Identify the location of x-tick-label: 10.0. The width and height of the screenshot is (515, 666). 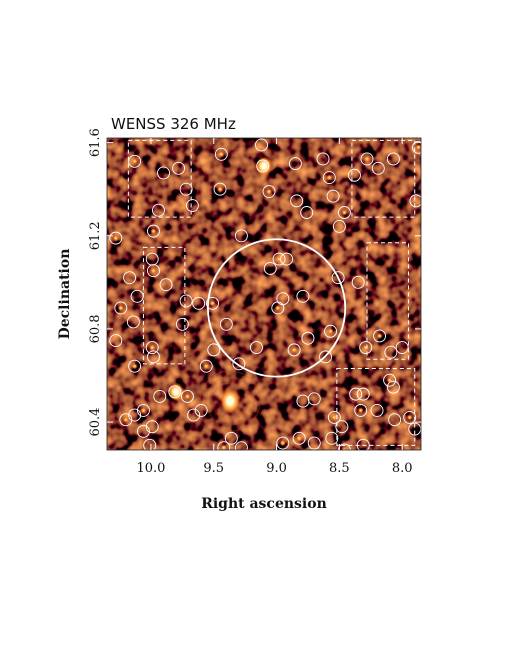
(150, 468).